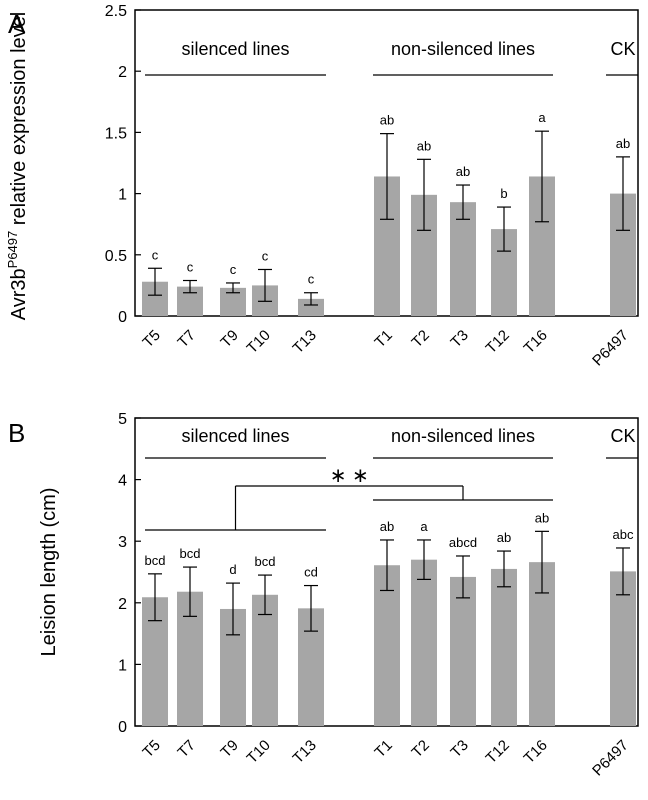 Image resolution: width=648 pixels, height=800 pixels. What do you see at coordinates (19, 121) in the screenshot?
I see `y-axis-label-rest: relative expression level` at bounding box center [19, 121].